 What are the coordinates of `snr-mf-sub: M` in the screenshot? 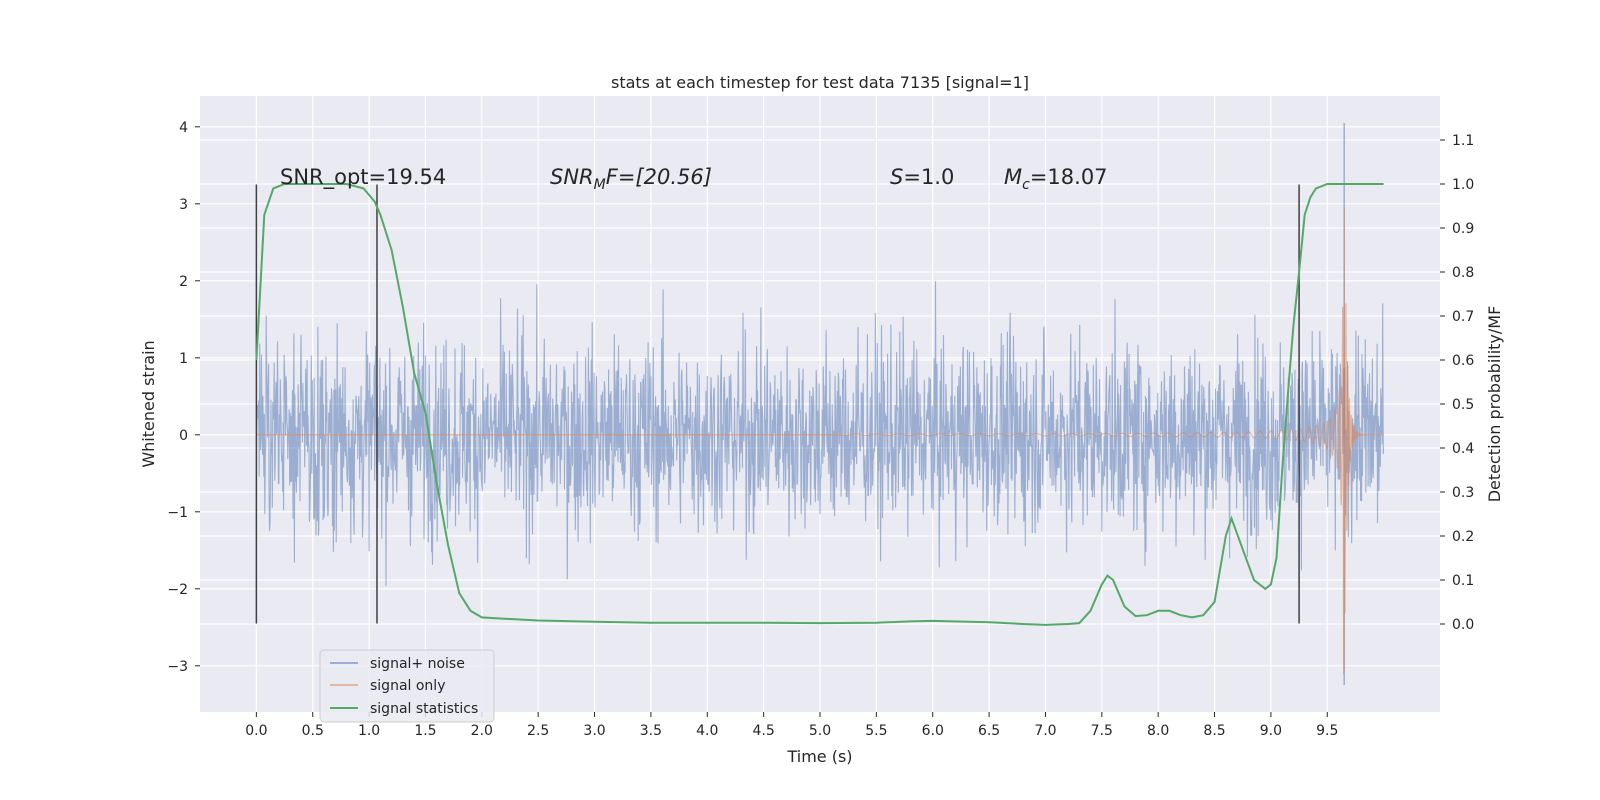 It's located at (600, 185).